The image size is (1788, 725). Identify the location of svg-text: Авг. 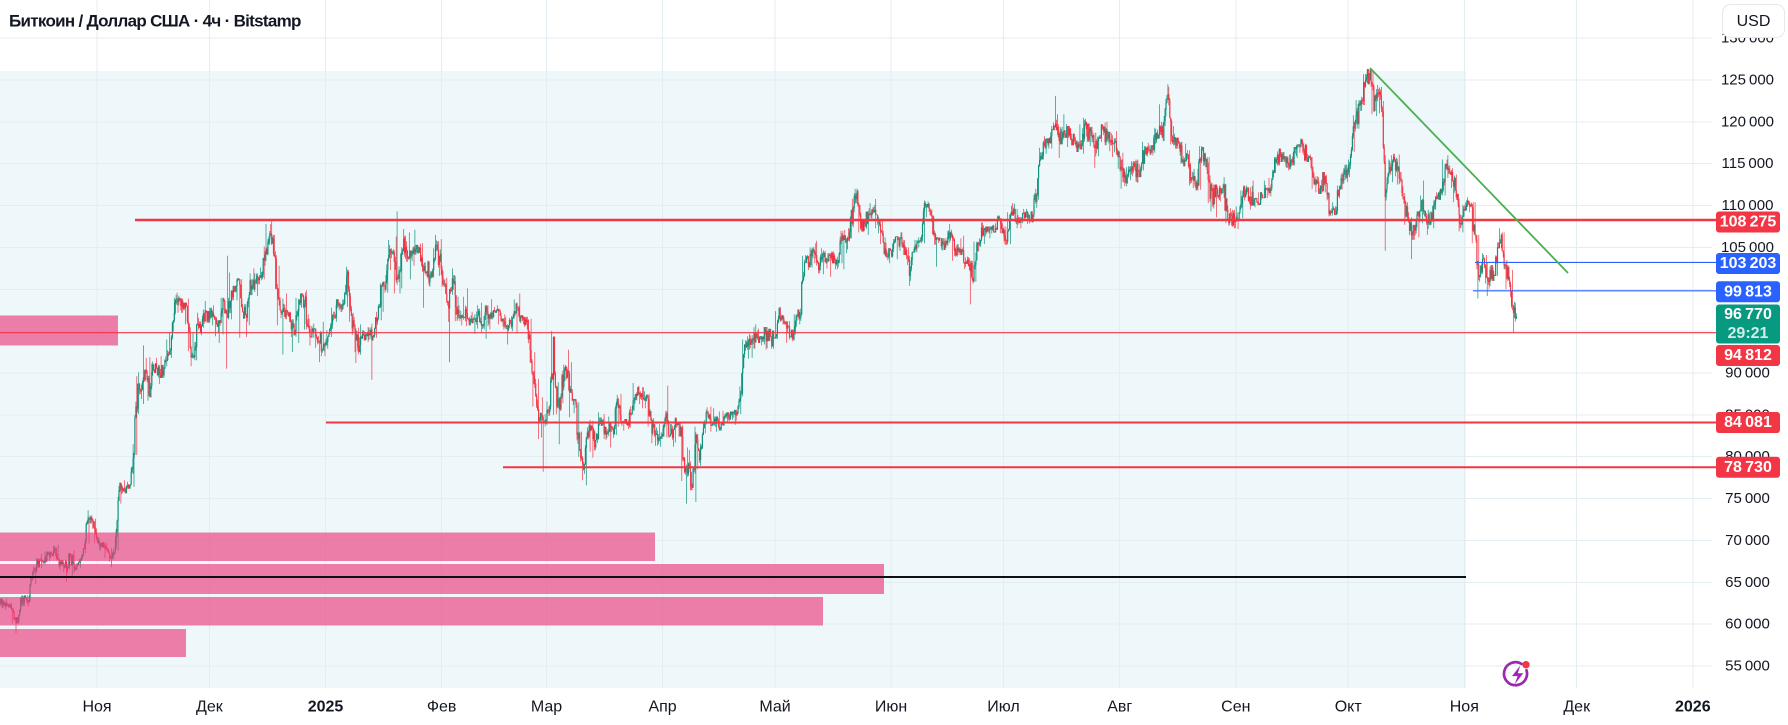
(1119, 707).